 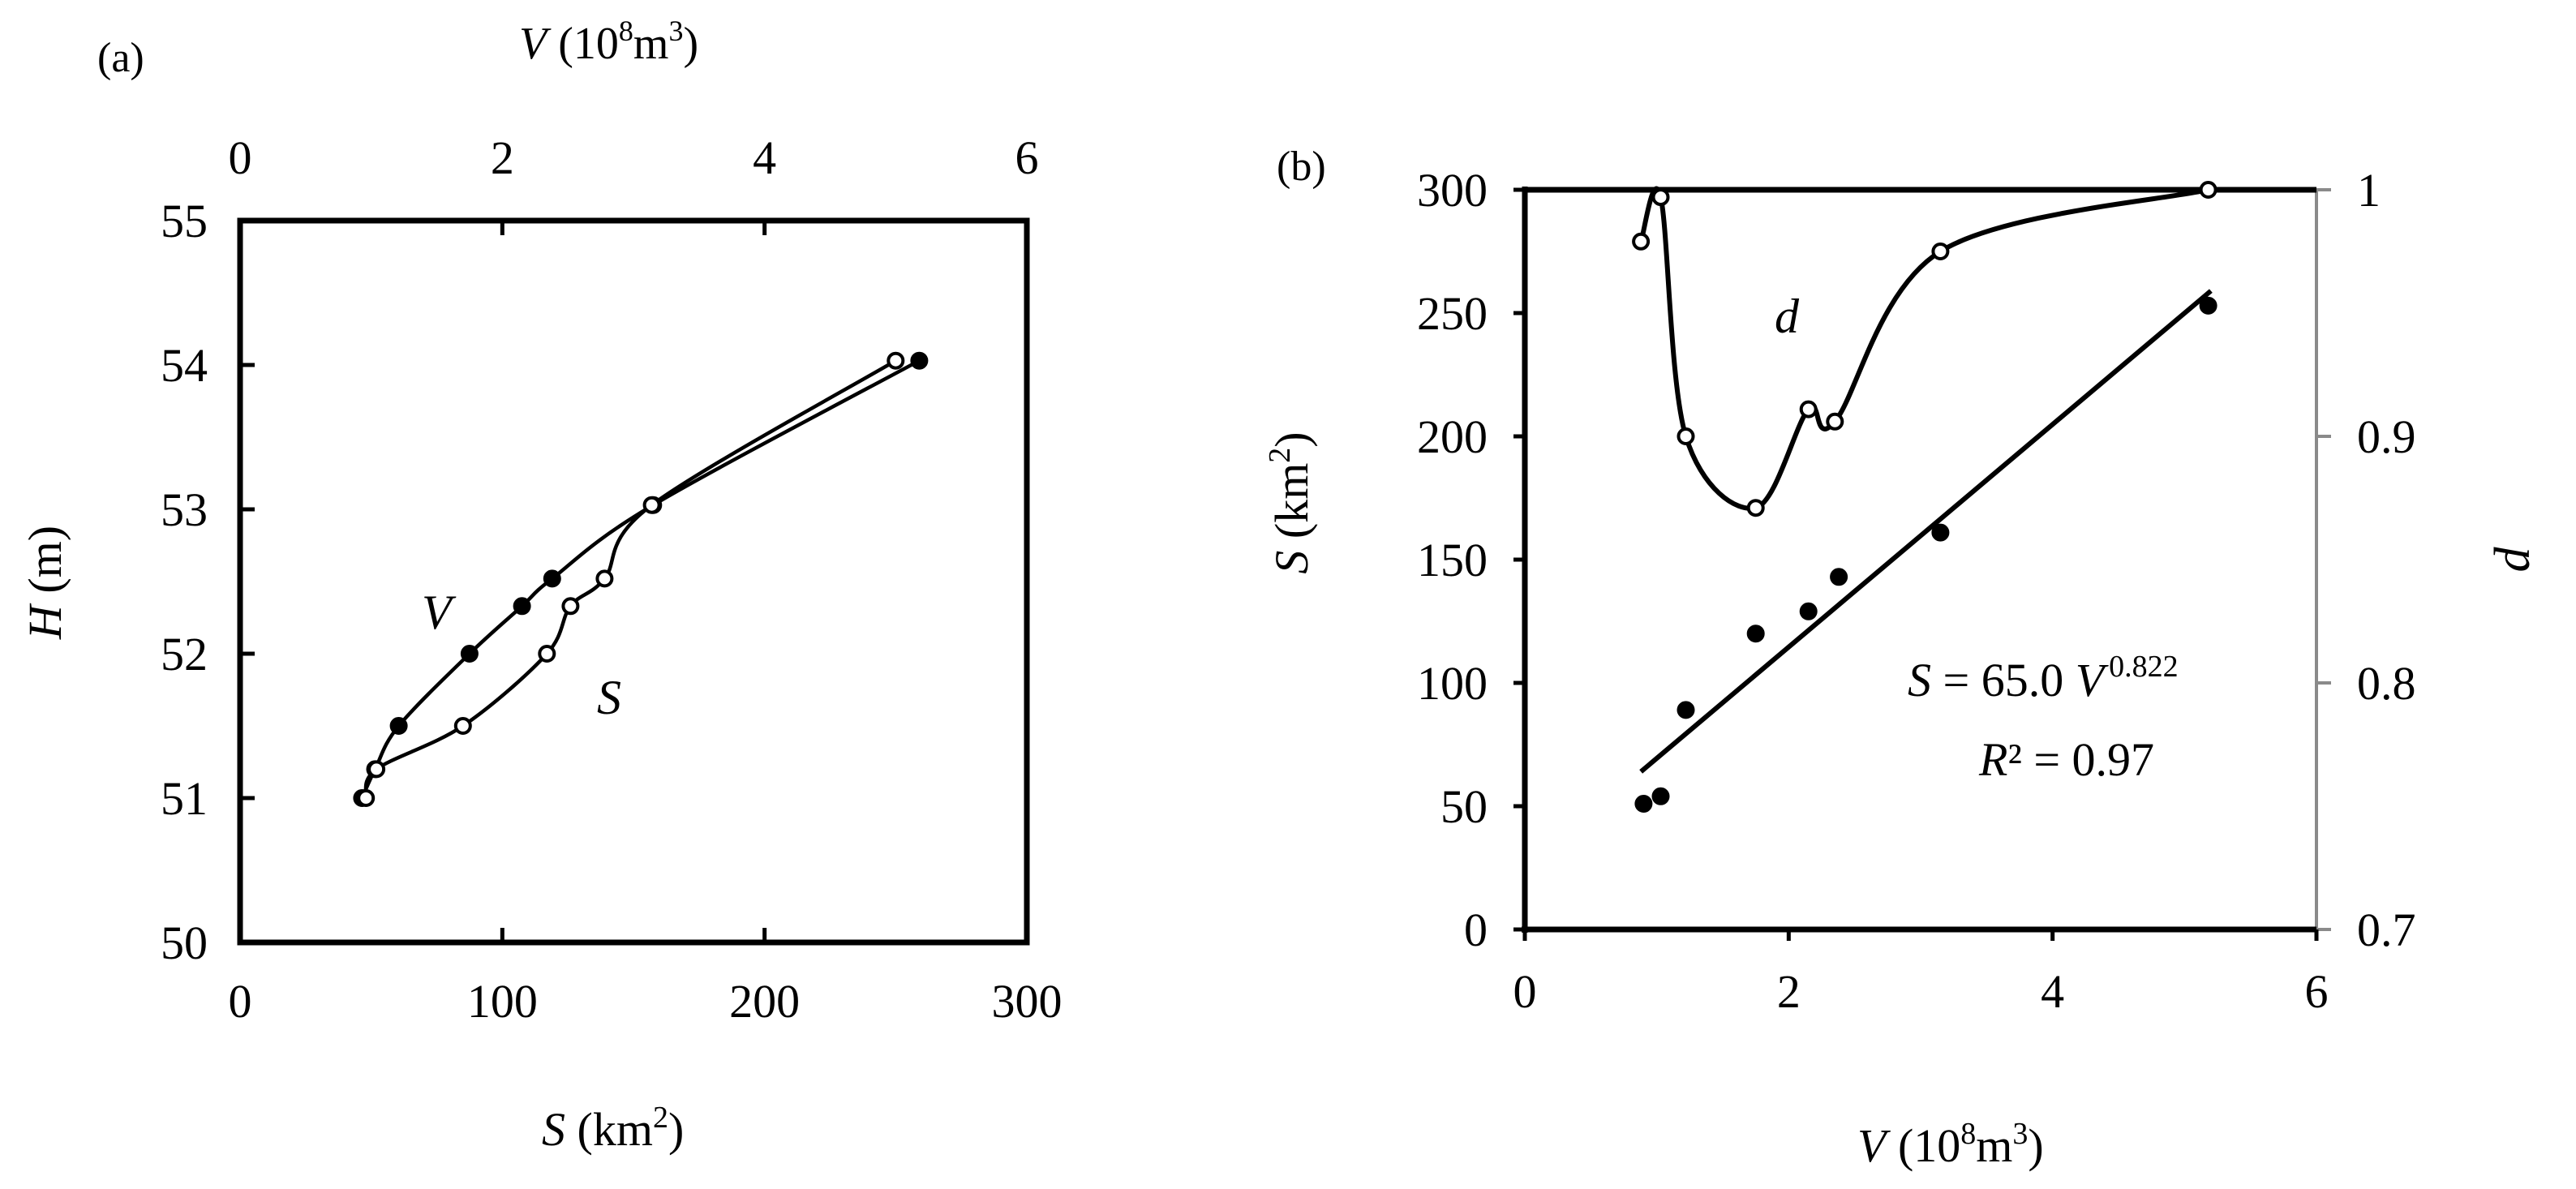 I want to click on panel-b-r2: R² = 0.97, so click(x=2066, y=759).